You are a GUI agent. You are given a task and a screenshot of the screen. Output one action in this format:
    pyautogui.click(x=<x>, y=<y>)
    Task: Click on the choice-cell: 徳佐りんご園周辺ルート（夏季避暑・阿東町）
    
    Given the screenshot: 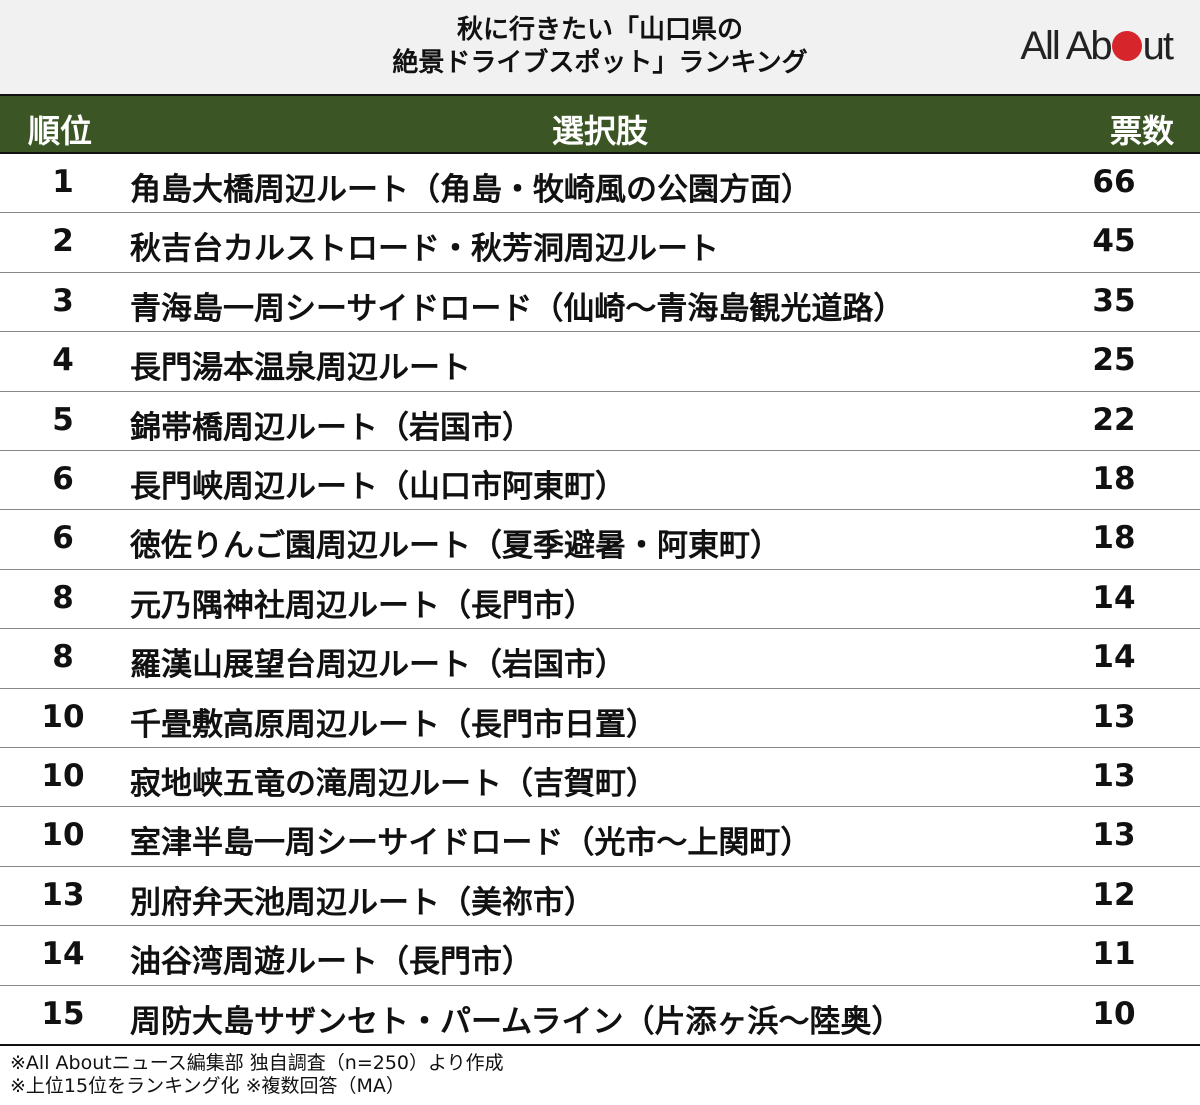 What is the action you would take?
    pyautogui.click(x=455, y=546)
    